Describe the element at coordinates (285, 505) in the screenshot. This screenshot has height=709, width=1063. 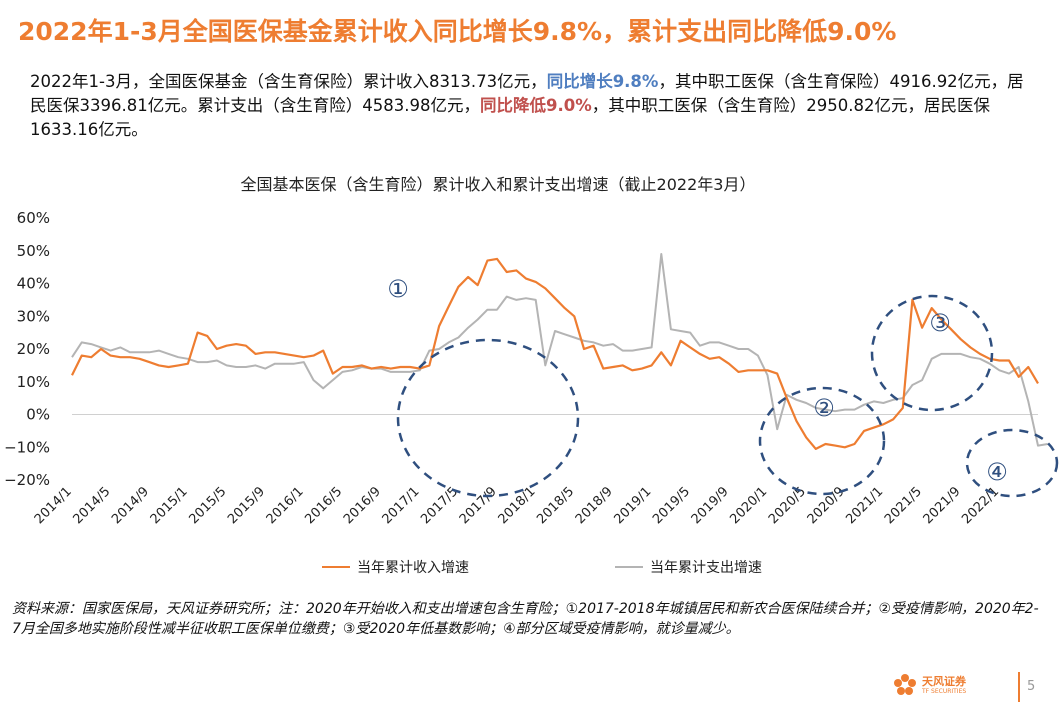
I see `x-tick-label: 2016/1` at that location.